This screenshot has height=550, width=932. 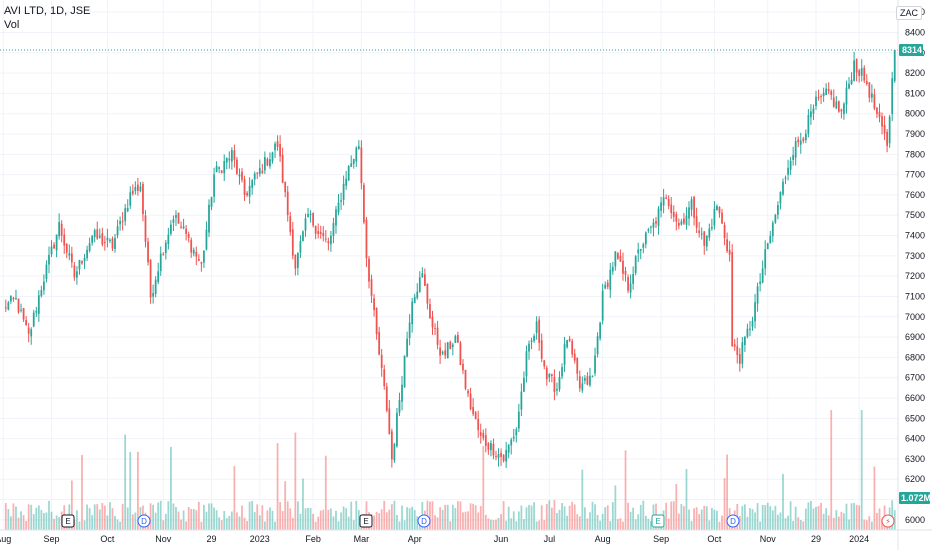 I want to click on price-tick-label: 8400, so click(x=915, y=32).